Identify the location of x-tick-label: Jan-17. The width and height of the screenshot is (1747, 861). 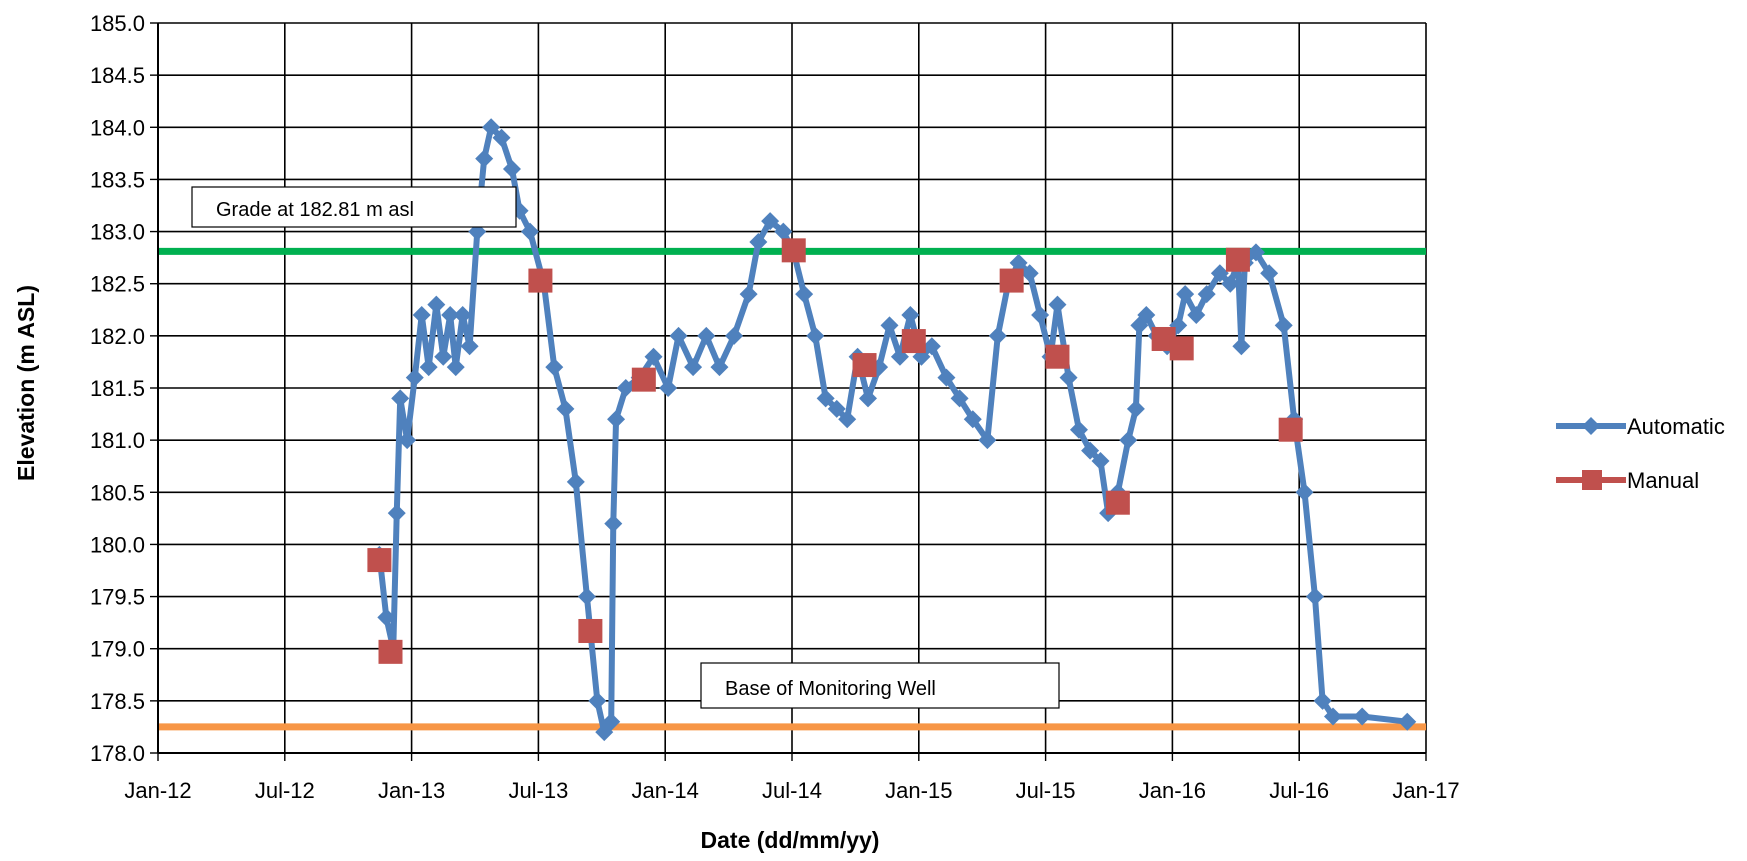
(1425, 790).